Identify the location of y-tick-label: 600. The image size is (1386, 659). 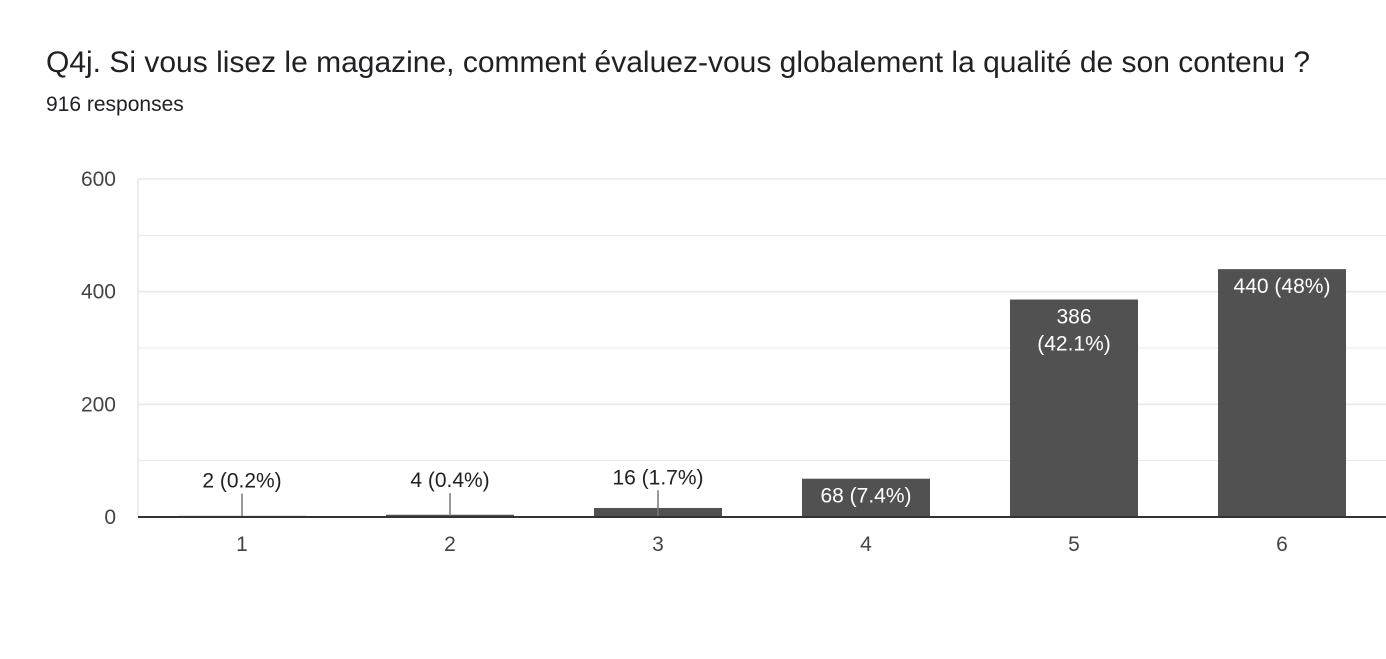
(98, 179).